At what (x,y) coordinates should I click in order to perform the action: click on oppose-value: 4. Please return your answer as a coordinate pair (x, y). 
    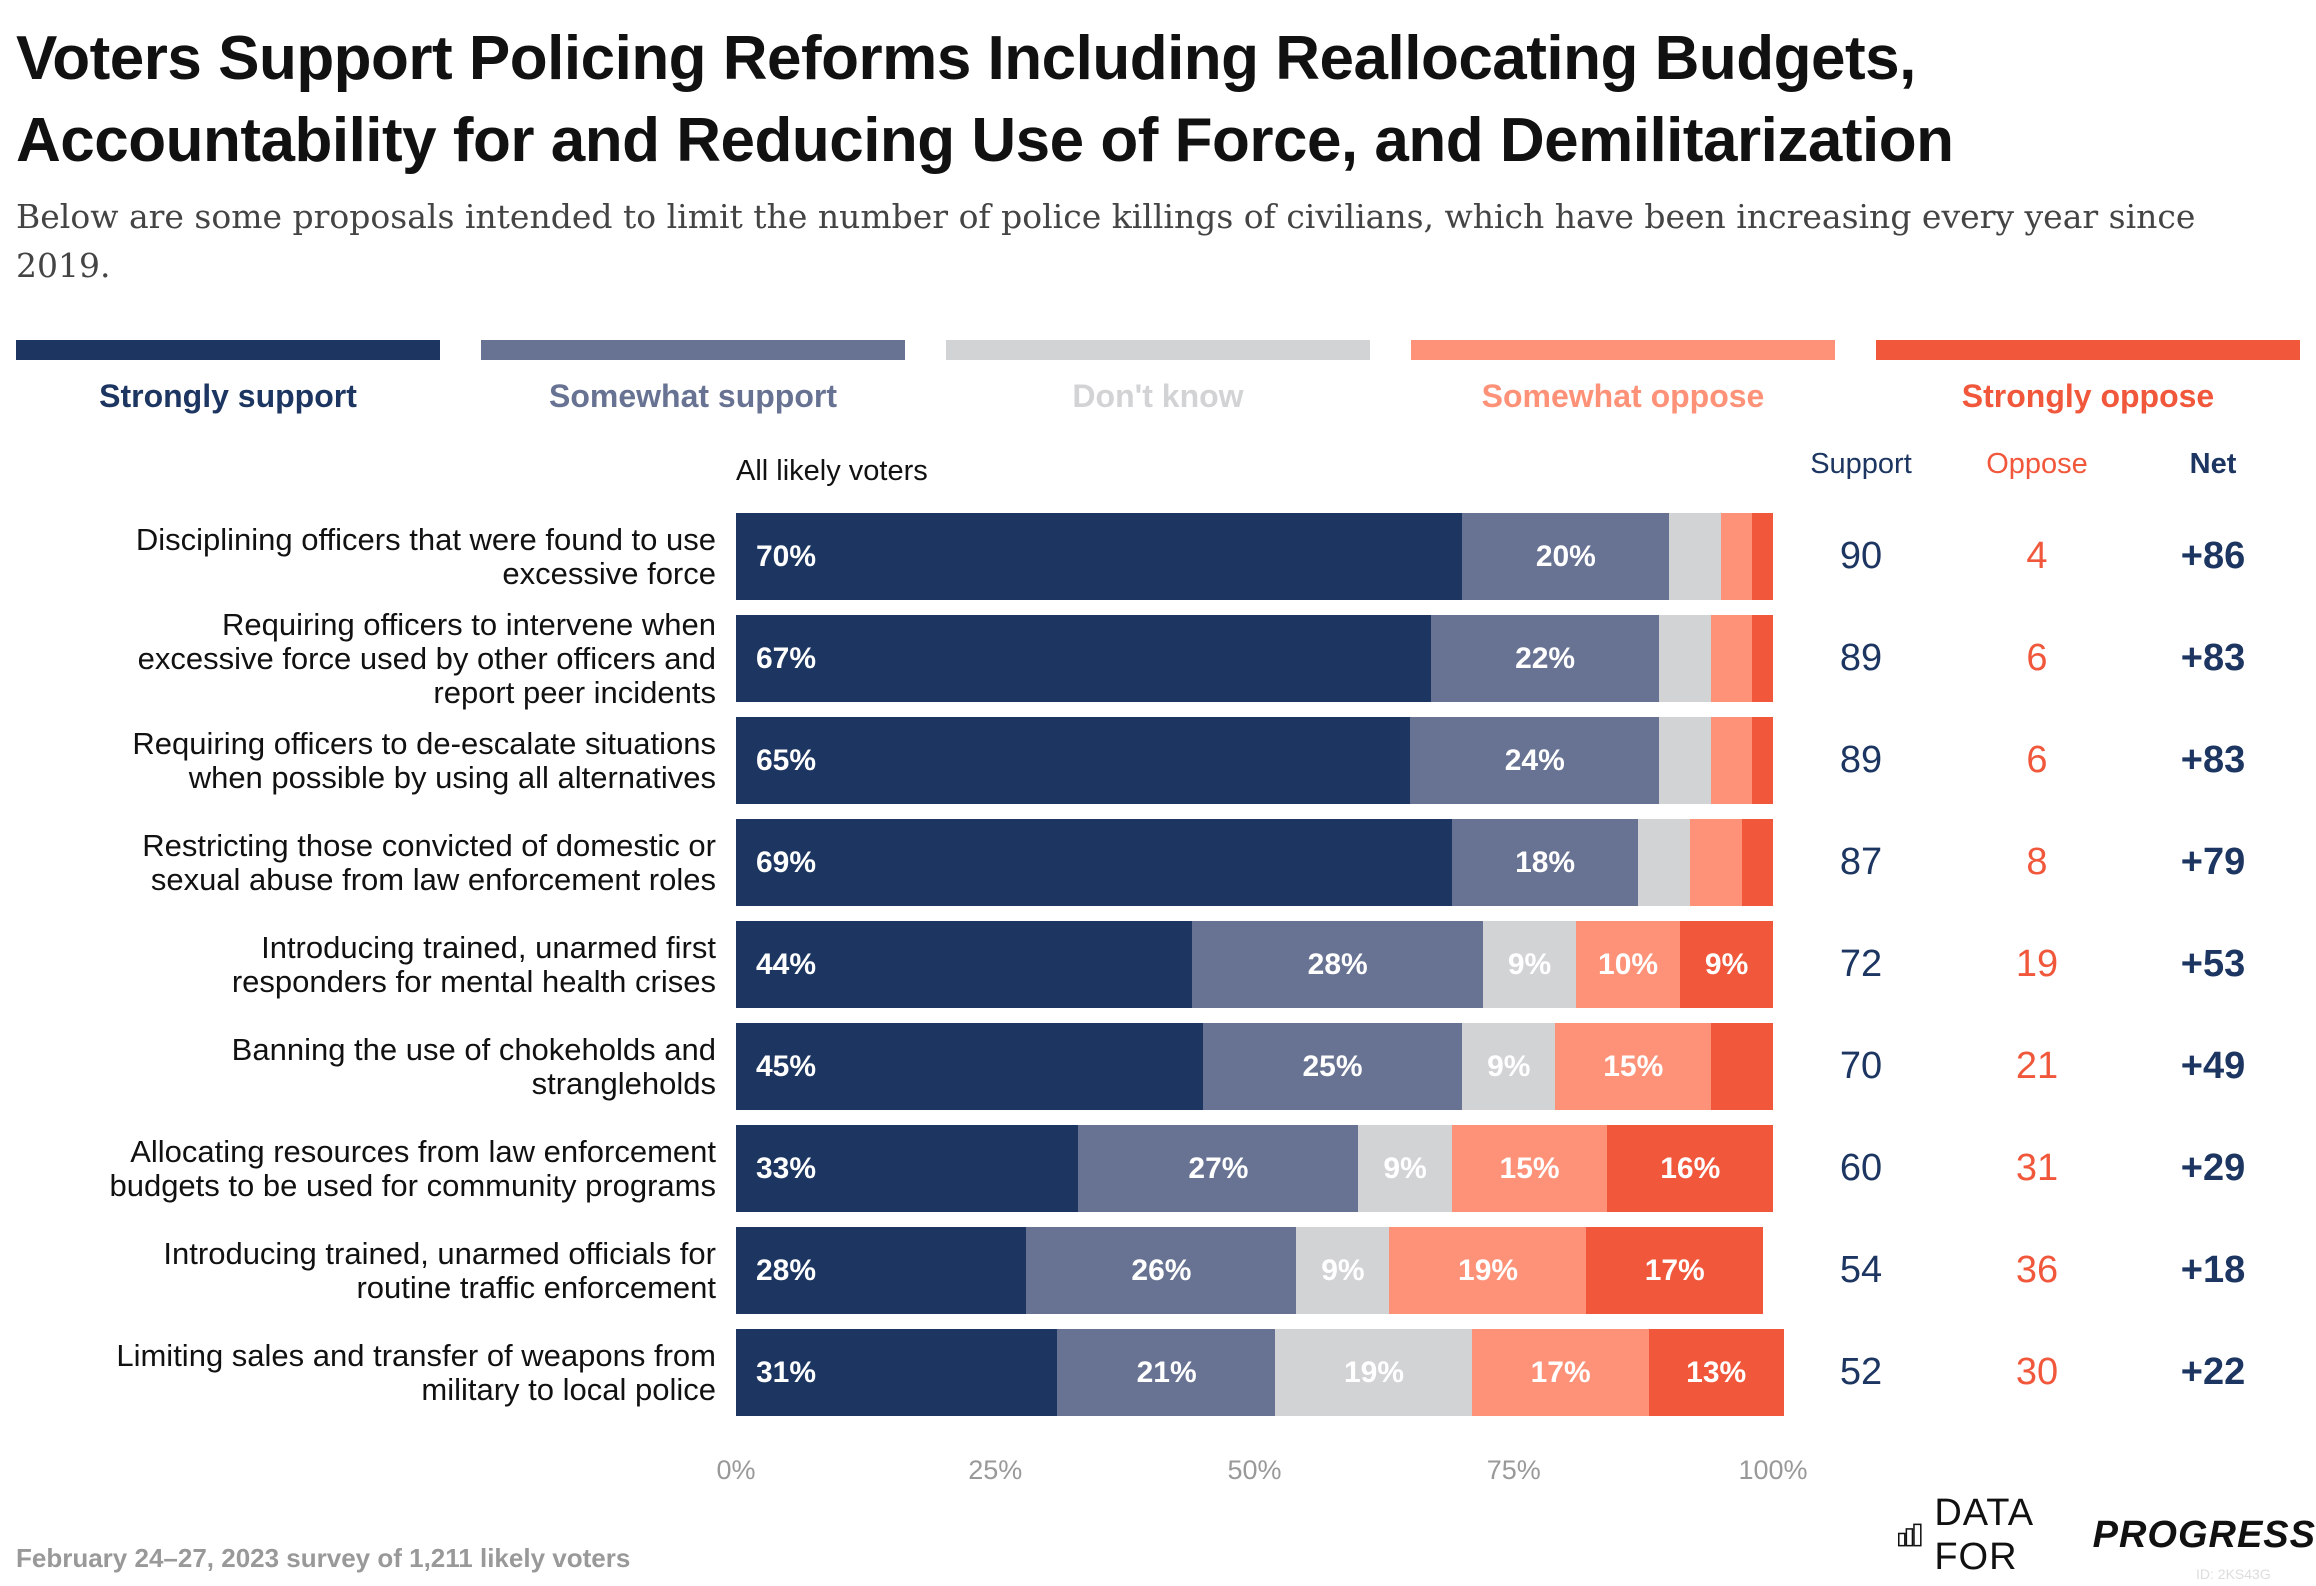
    Looking at the image, I should click on (2037, 555).